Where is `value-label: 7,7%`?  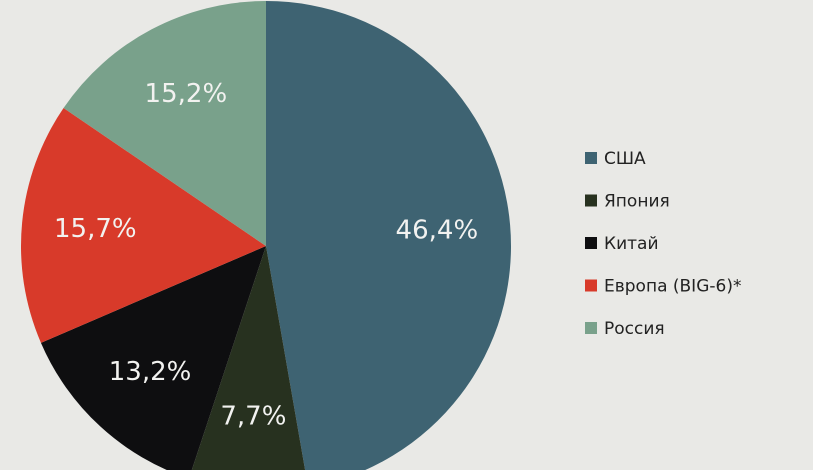
value-label: 7,7% is located at coordinates (253, 417).